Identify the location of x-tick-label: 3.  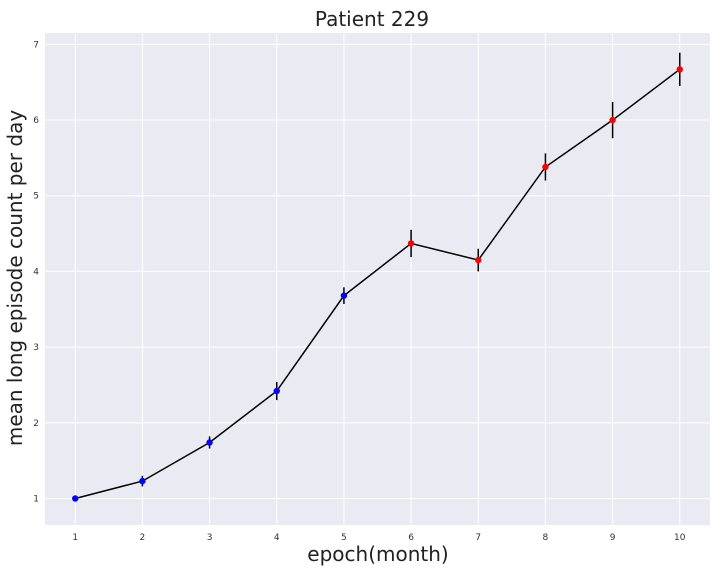
(210, 538).